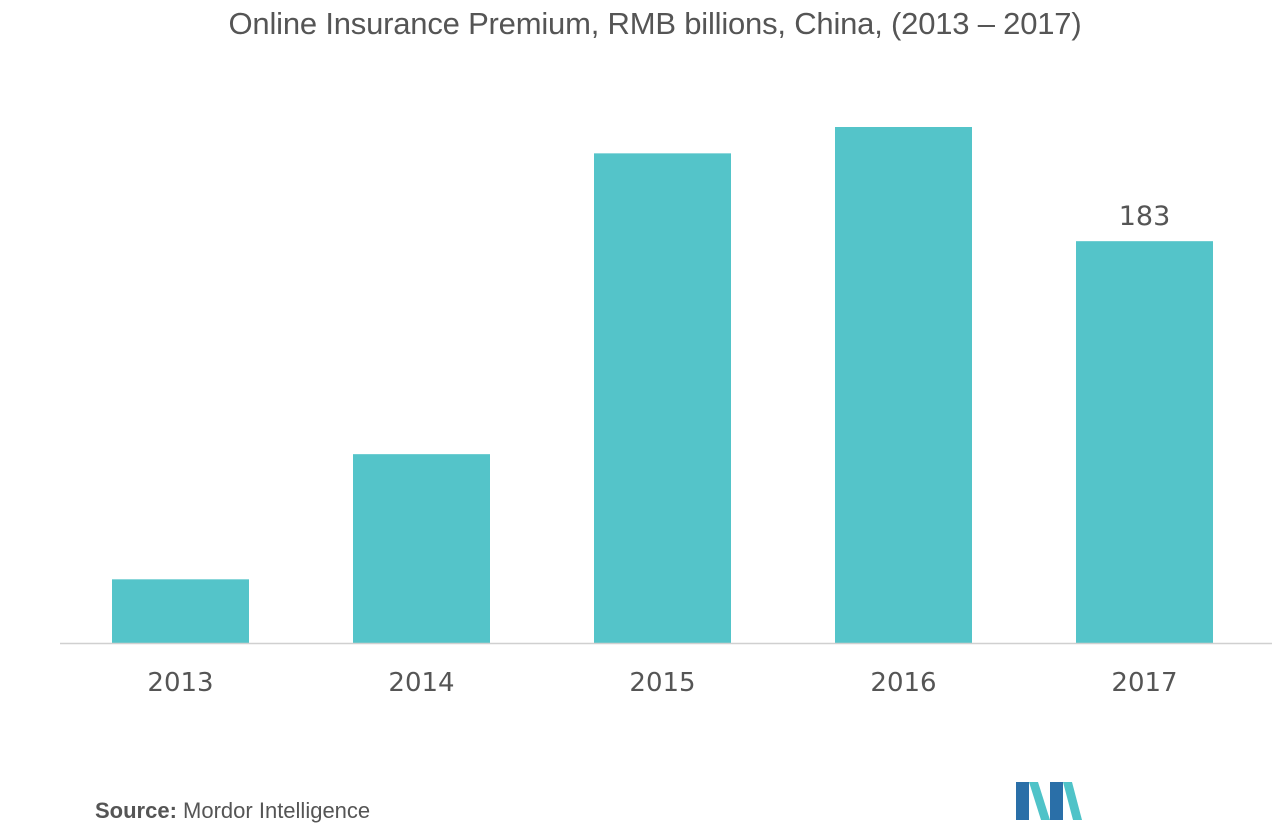 The height and width of the screenshot is (836, 1288). What do you see at coordinates (180, 611) in the screenshot?
I see `bar-2013` at bounding box center [180, 611].